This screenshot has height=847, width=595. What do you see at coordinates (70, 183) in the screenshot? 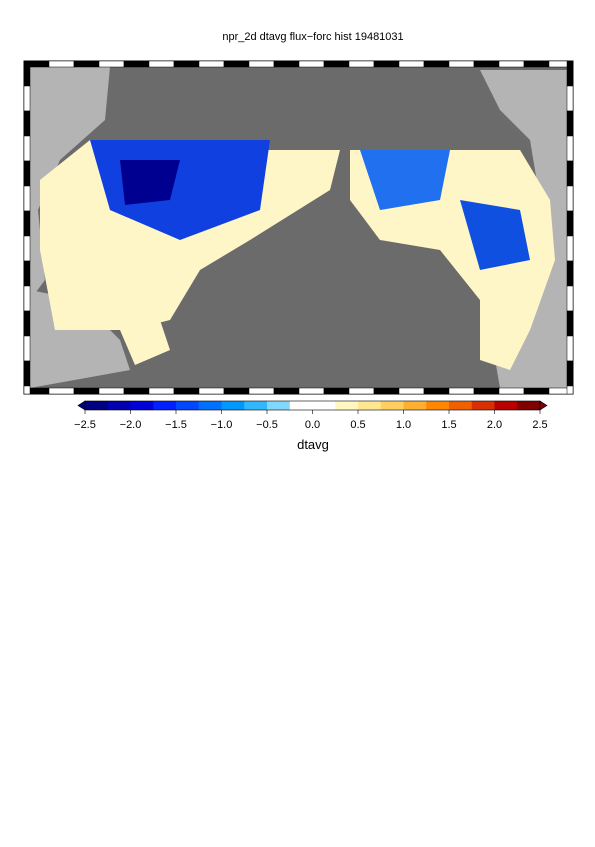
I see `land` at bounding box center [70, 183].